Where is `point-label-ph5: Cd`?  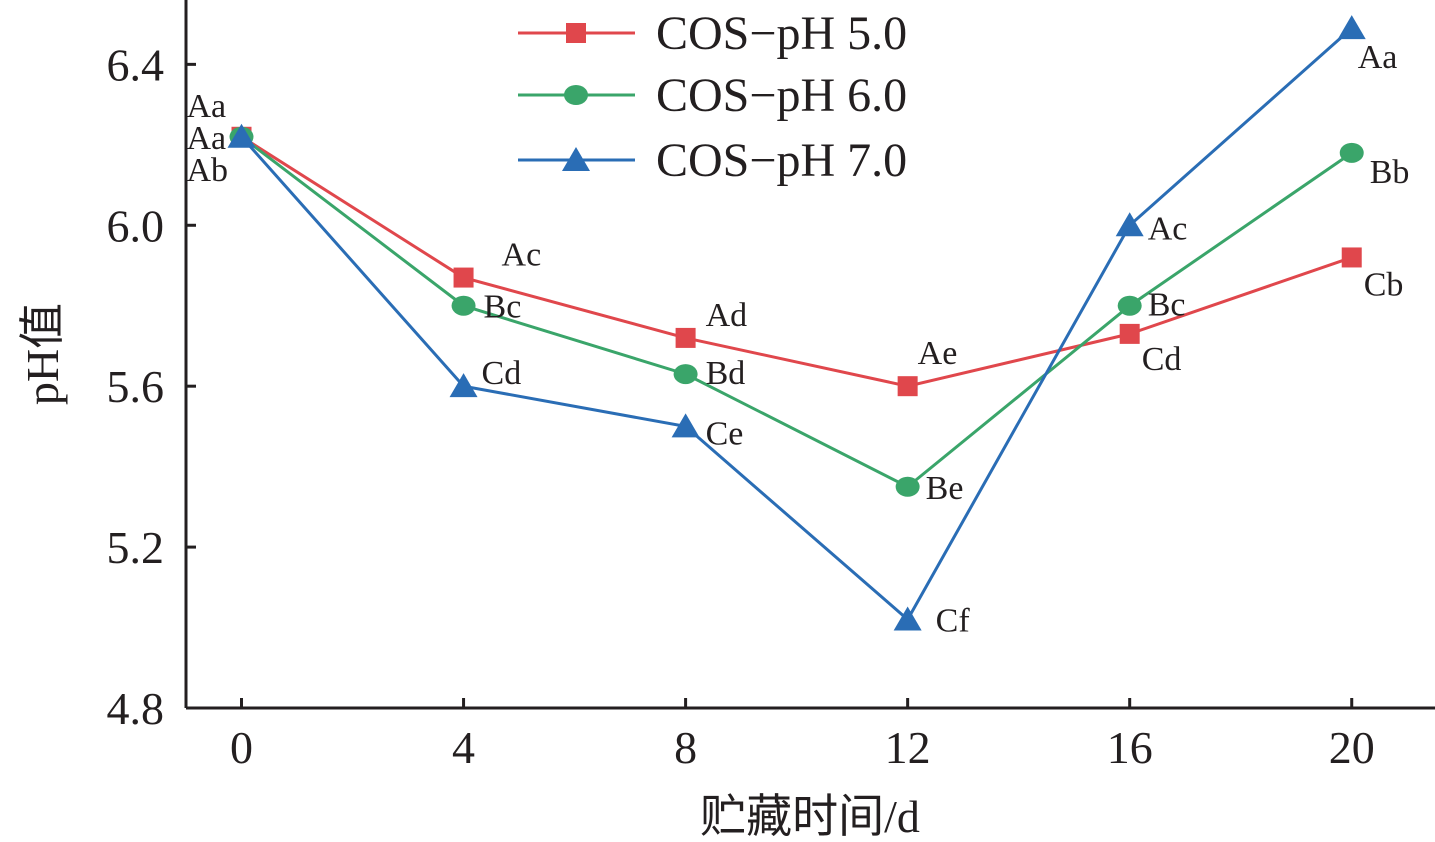
point-label-ph5: Cd is located at coordinates (1162, 359).